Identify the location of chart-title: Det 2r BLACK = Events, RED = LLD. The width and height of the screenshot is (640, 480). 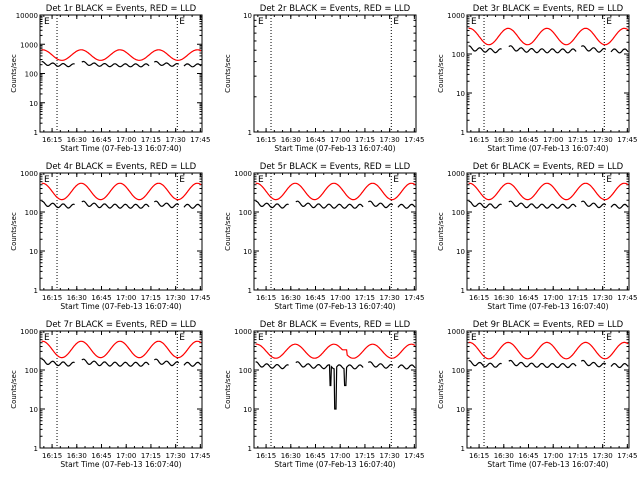
(335, 9).